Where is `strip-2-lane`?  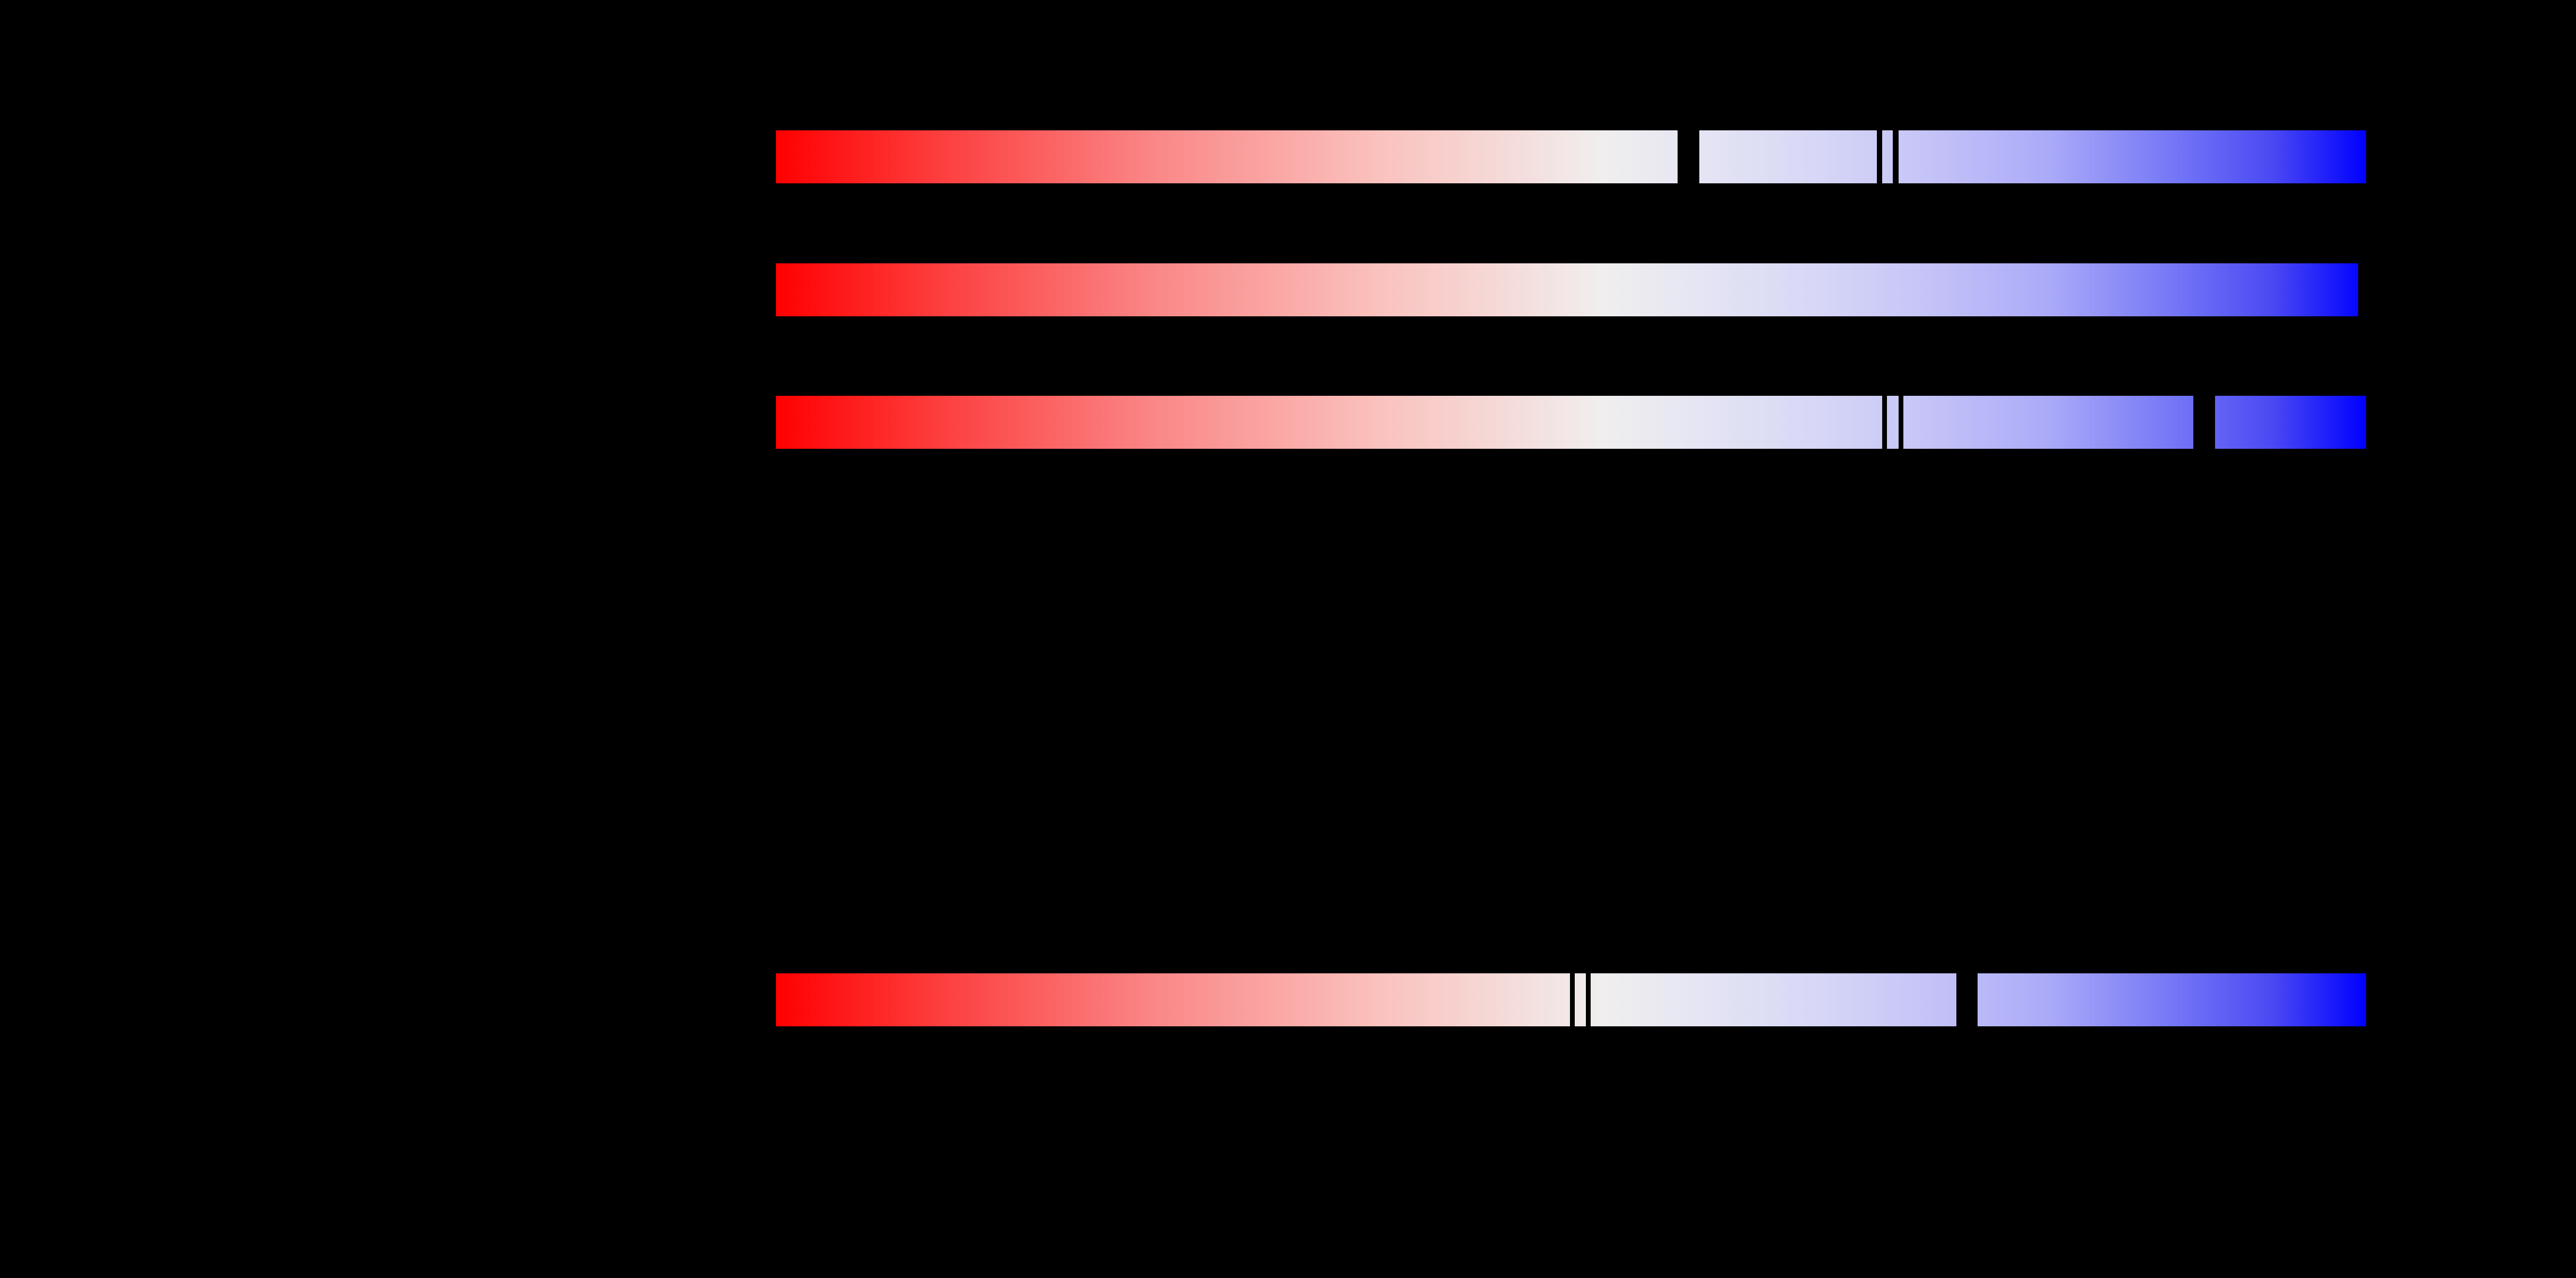 strip-2-lane is located at coordinates (1288, 289).